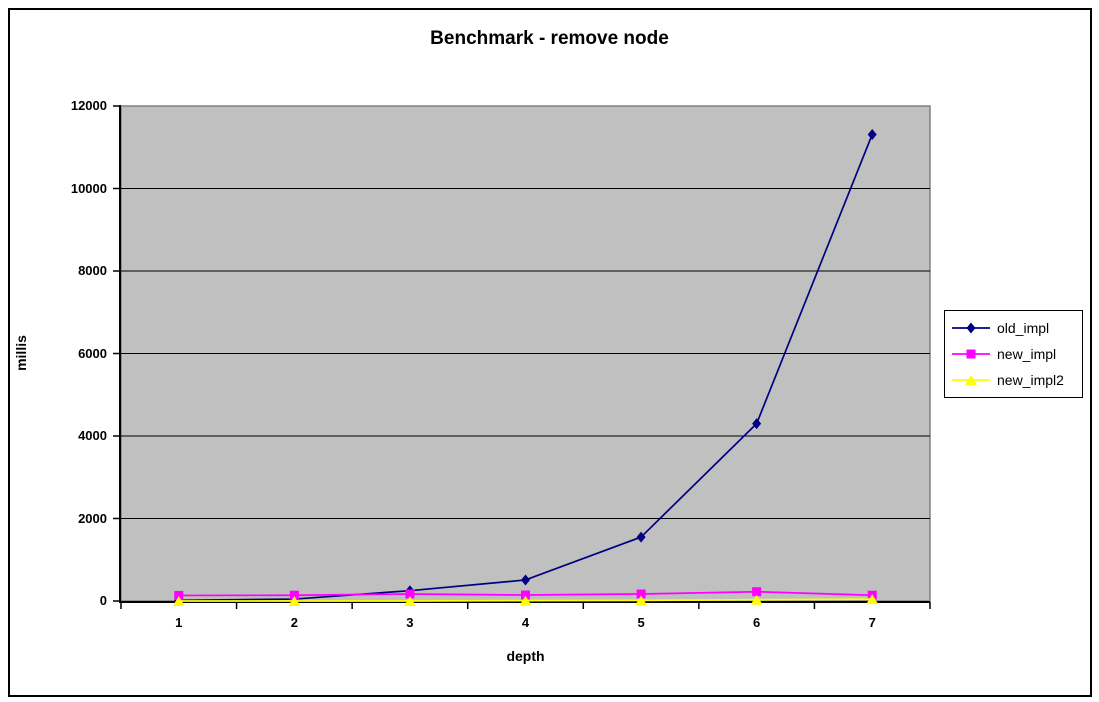 This screenshot has width=1099, height=702. What do you see at coordinates (92, 353) in the screenshot?
I see `y-tick-label: 6000` at bounding box center [92, 353].